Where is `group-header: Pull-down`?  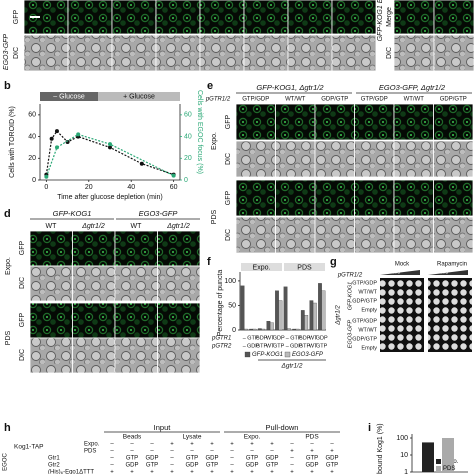 group-header: Pull-down is located at coordinates (282, 427).